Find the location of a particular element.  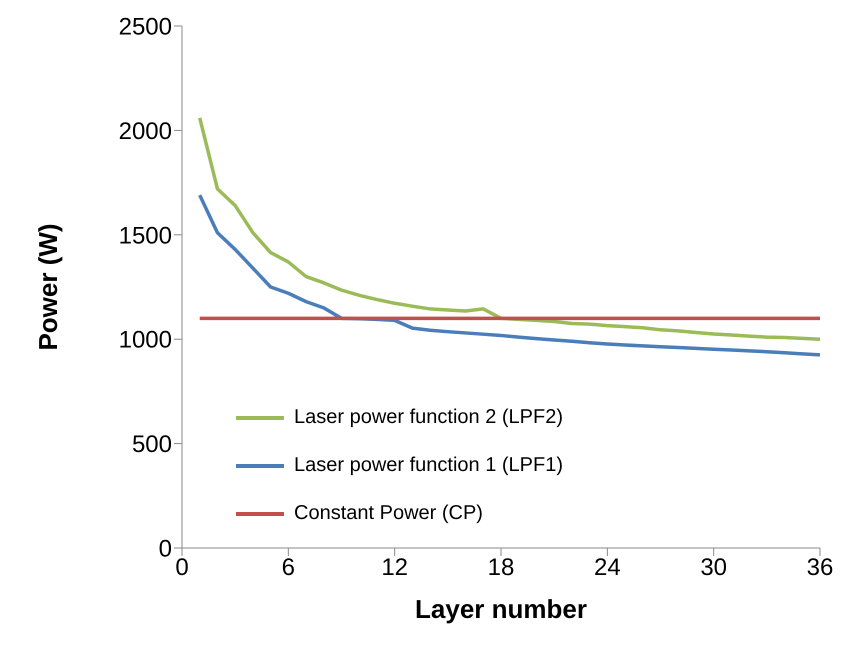

y-tick-label: 0 is located at coordinates (165, 549).